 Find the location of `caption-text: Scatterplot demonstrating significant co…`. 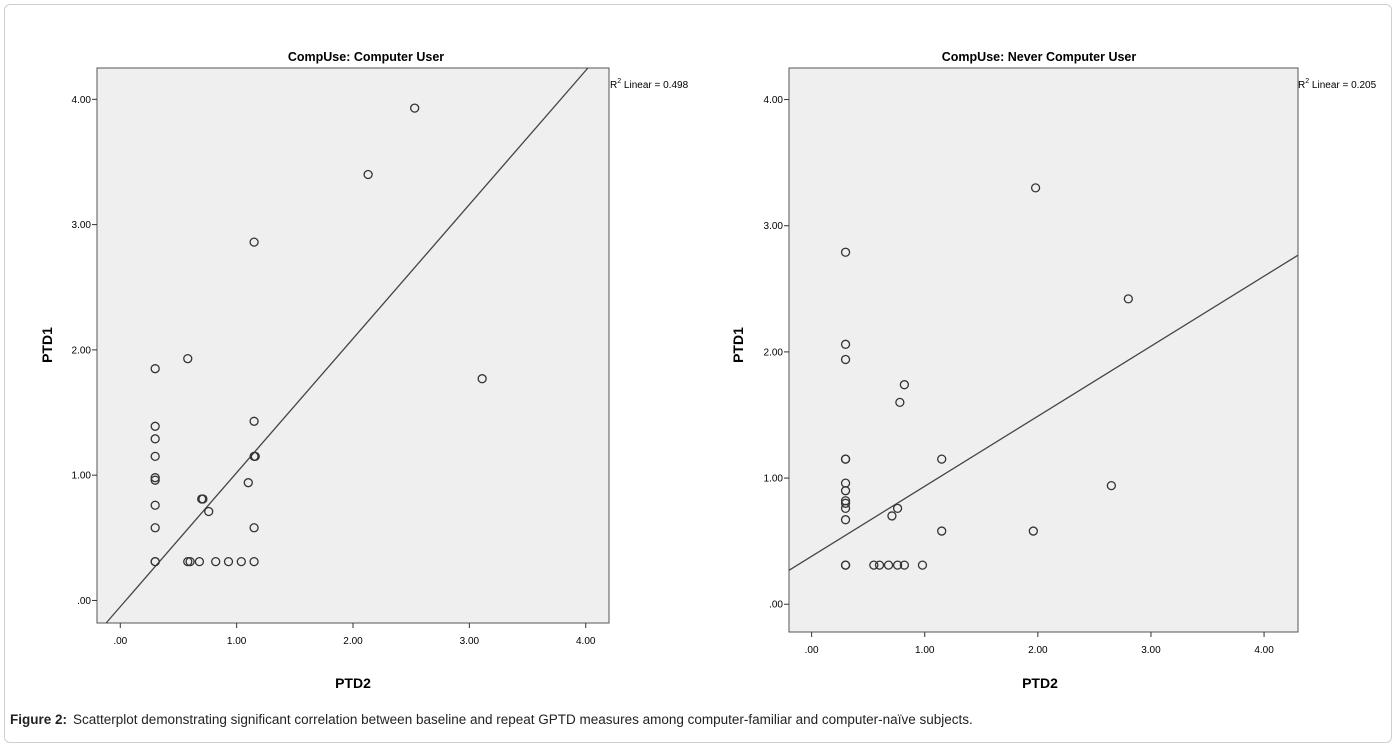

caption-text: Scatterplot demonstrating significant co… is located at coordinates (523, 719).